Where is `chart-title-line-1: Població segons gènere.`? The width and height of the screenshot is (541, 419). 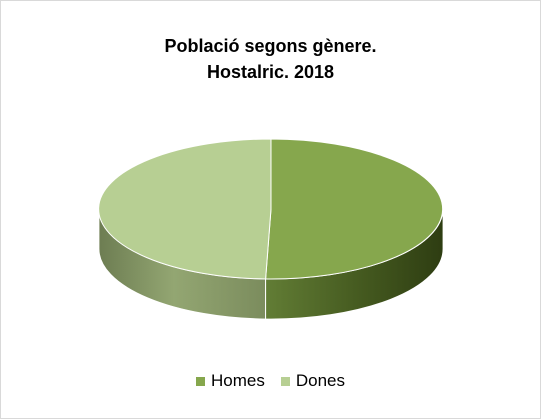
chart-title-line-1: Població segons gènere. is located at coordinates (270, 46).